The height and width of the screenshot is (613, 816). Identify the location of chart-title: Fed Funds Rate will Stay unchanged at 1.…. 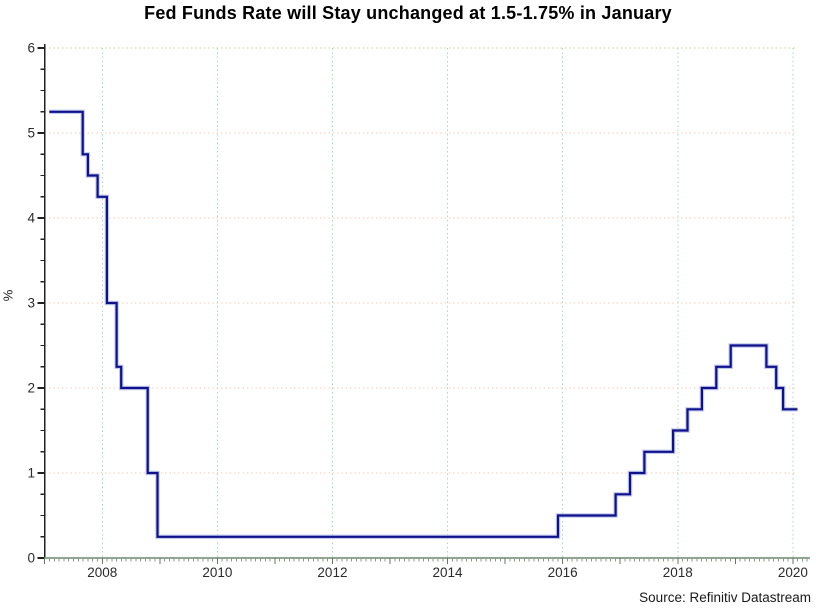
(408, 13).